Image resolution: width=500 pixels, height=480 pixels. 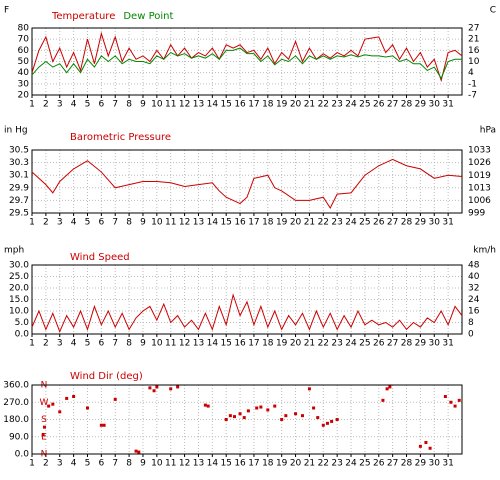 I want to click on x-tick-label: 8, so click(x=129, y=223).